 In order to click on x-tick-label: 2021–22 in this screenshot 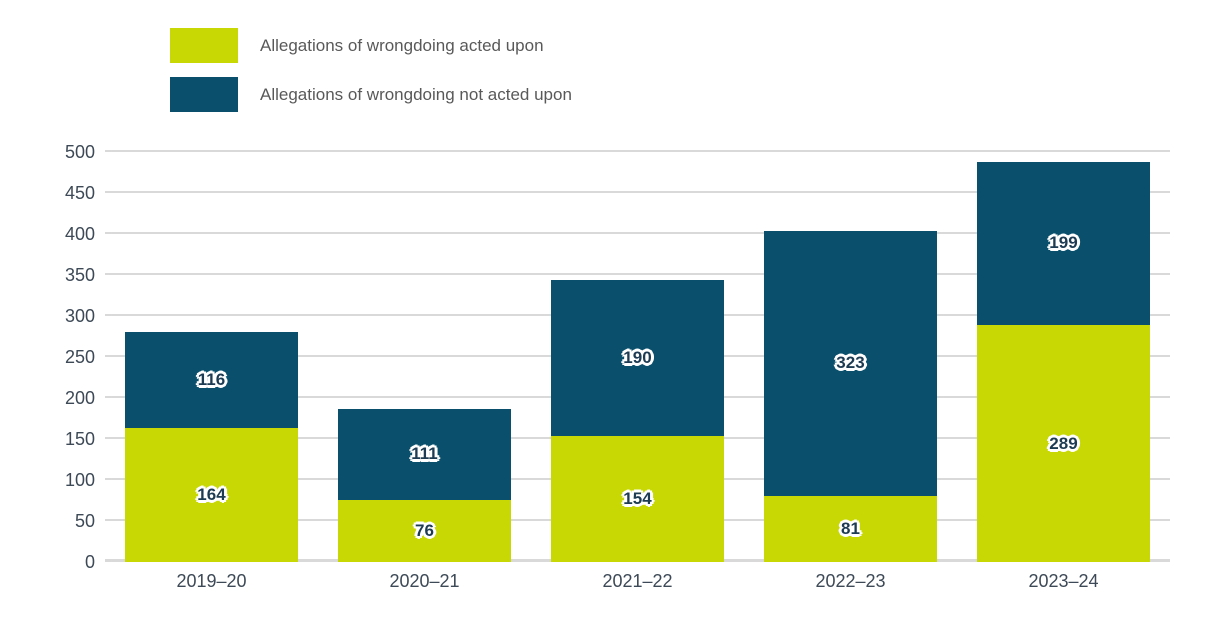, I will do `click(637, 581)`.